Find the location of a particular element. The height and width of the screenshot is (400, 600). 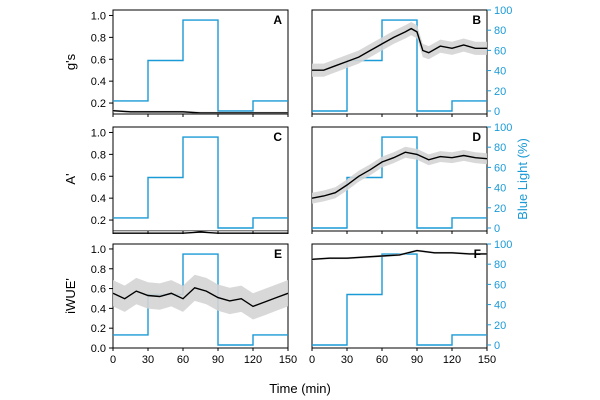

panel-C: C 0.2 0.4 0.6 0.8 1.0 is located at coordinates (190, 180).